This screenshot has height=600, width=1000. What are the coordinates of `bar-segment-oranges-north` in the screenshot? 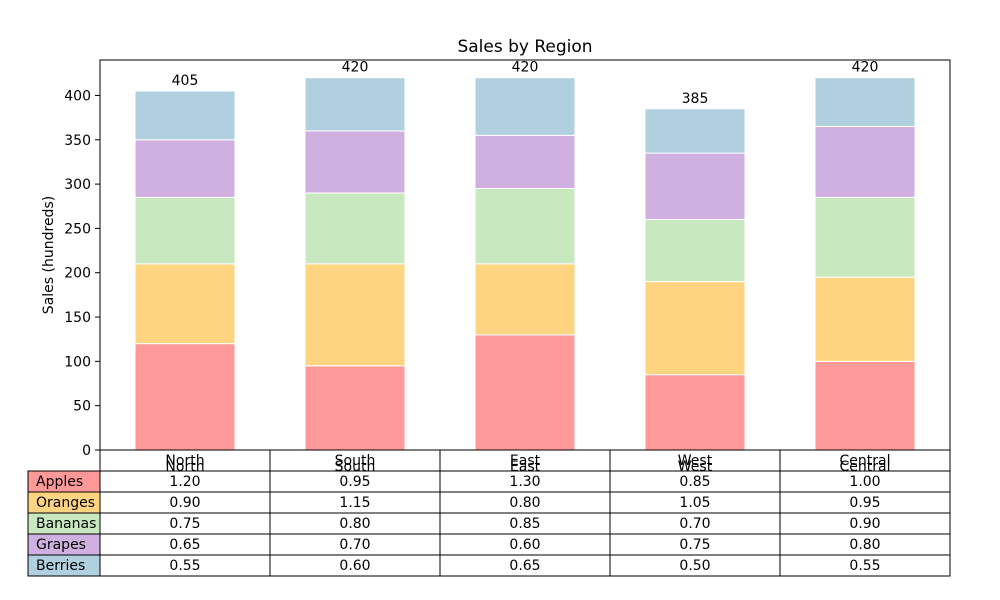 It's located at (185, 304).